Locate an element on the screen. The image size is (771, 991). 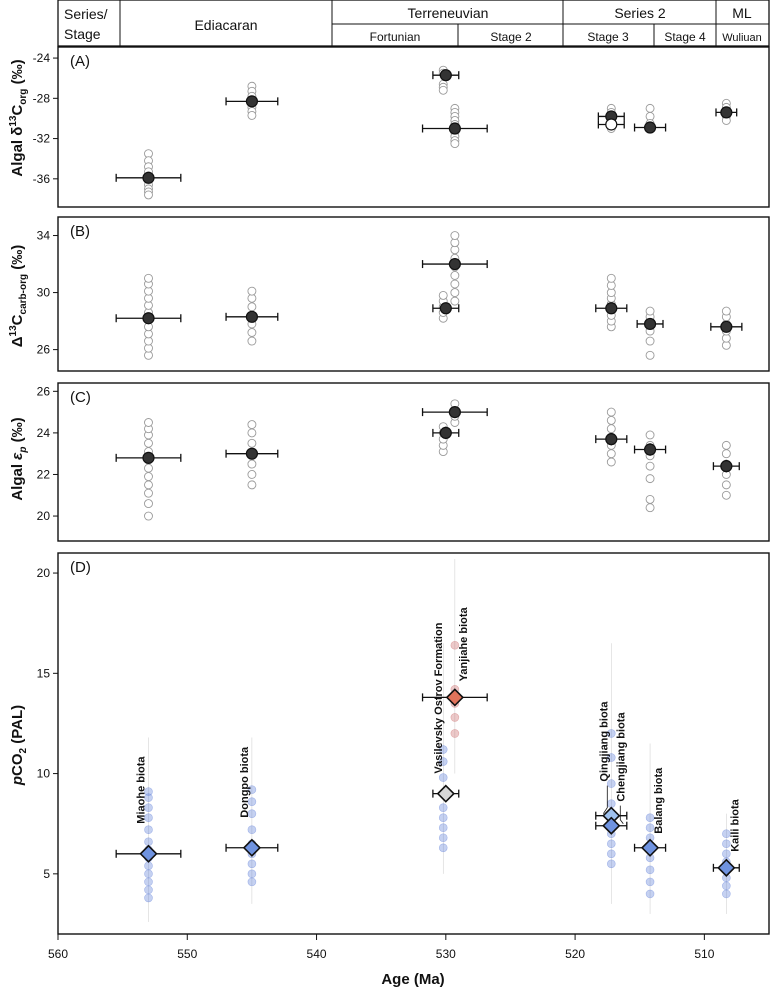
y-tick-label: 30 is located at coordinates (44, 293).